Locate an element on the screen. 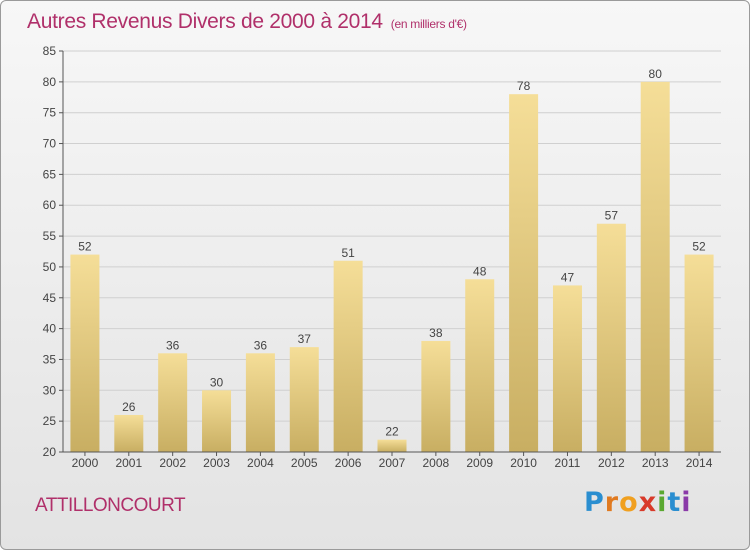 The image size is (750, 550). y-tick-label: 40 is located at coordinates (50, 329).